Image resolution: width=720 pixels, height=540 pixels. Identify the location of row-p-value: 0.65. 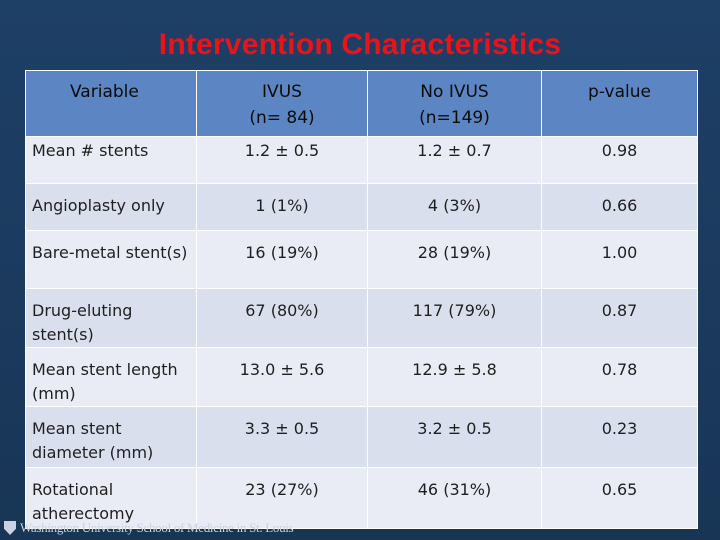
(619, 498).